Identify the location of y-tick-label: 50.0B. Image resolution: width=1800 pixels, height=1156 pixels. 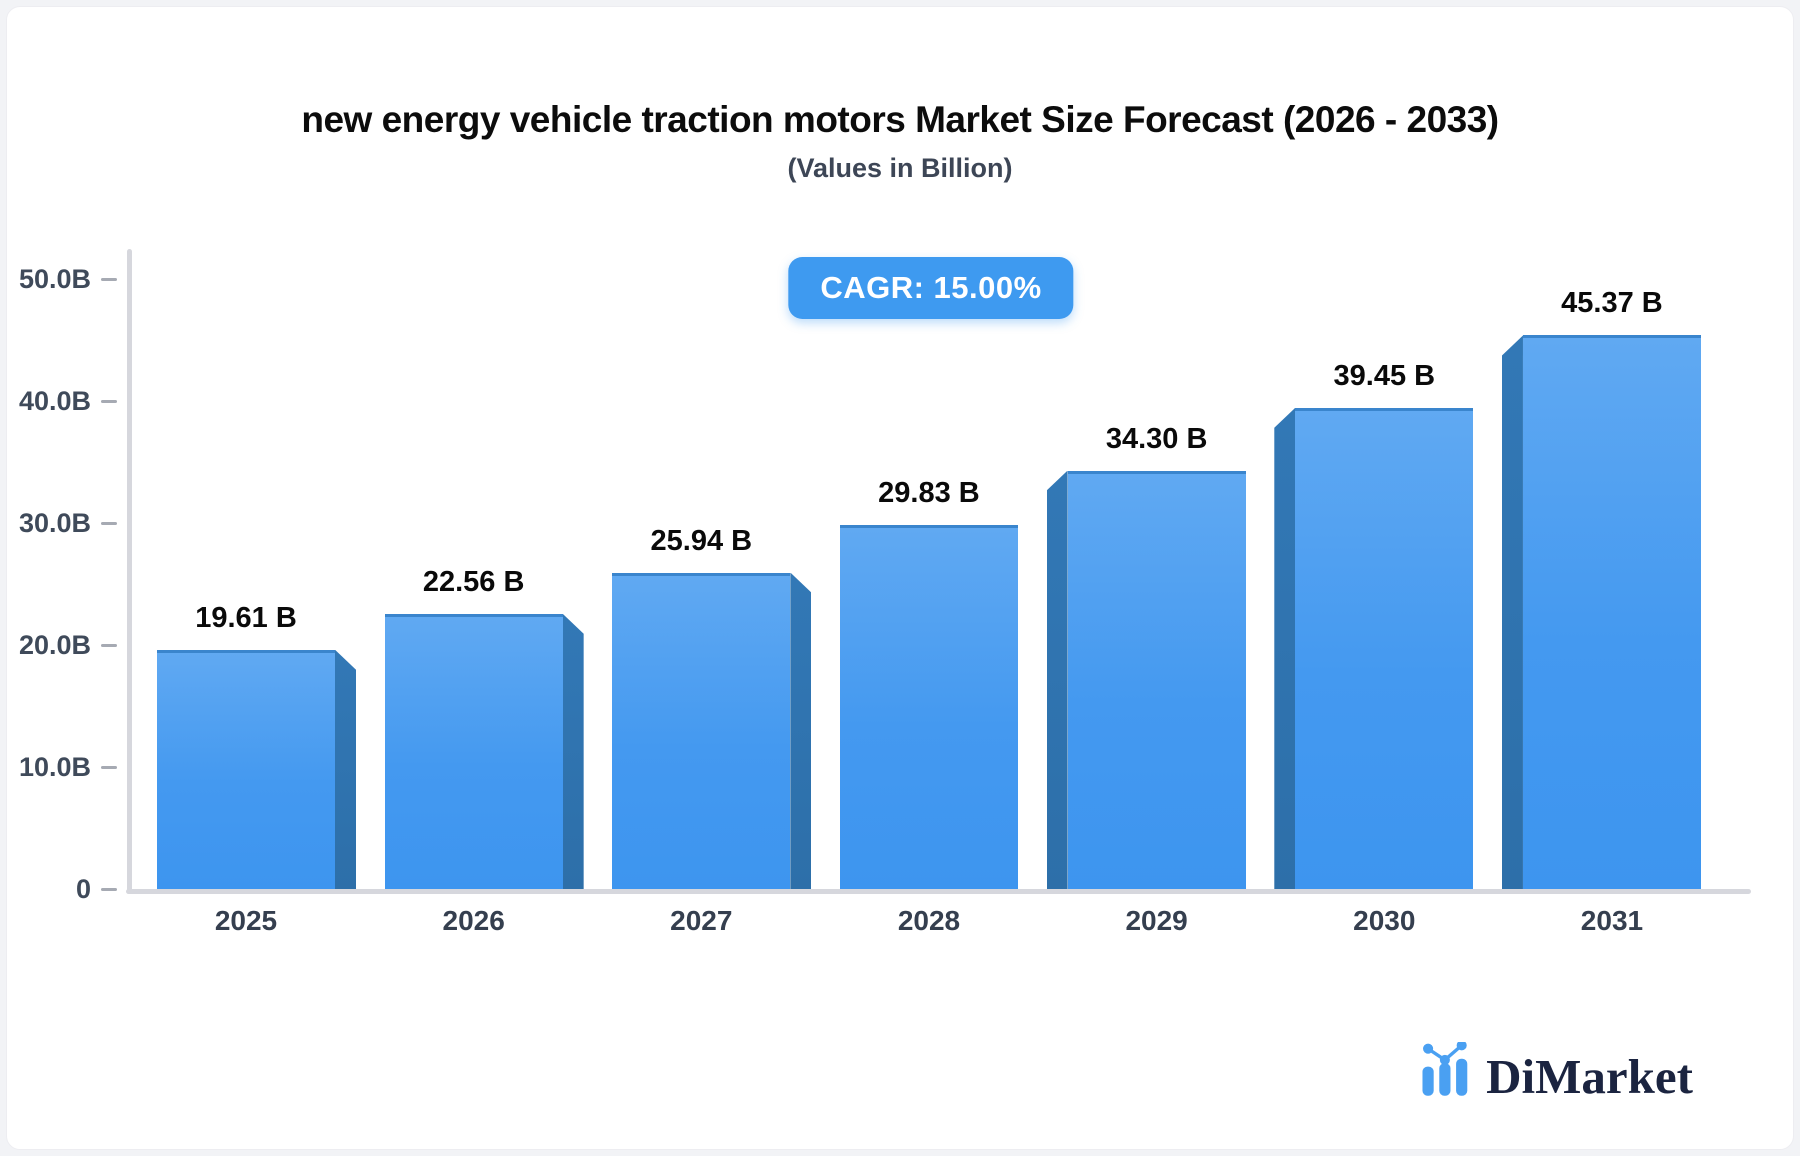
(54, 279).